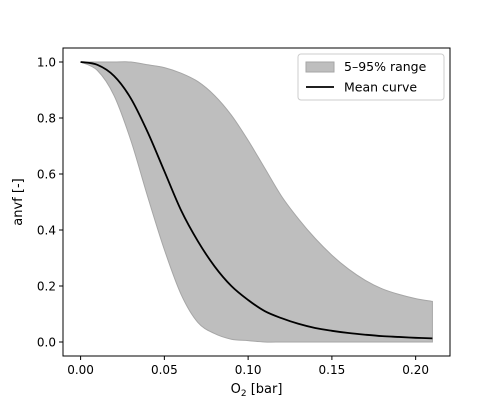  Describe the element at coordinates (46, 119) in the screenshot. I see `y-tick-label: 0.8` at that location.